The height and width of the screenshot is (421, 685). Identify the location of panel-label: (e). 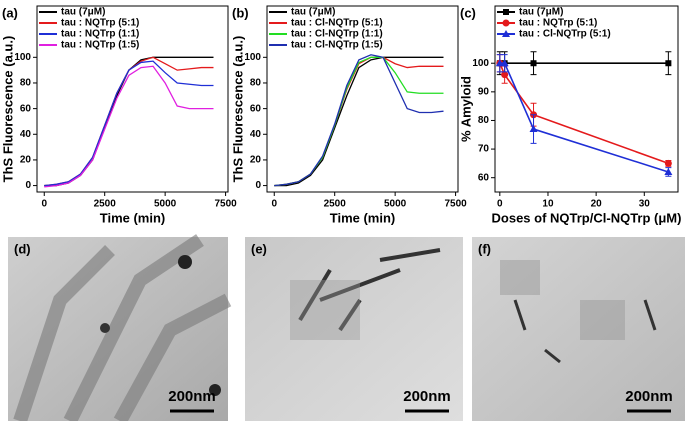
(259, 248).